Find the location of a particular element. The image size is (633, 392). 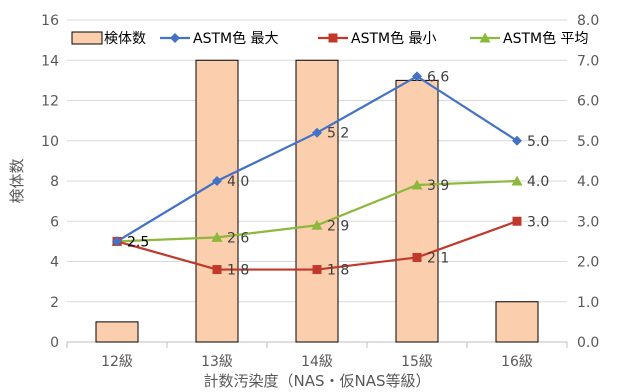

data-label: 3.0 is located at coordinates (538, 222).